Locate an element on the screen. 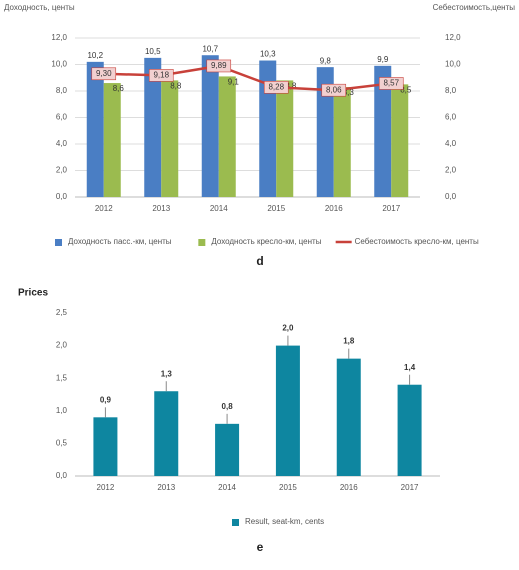 Image resolution: width=519 pixels, height=570 pixels. value-label: 8,5 is located at coordinates (406, 89).